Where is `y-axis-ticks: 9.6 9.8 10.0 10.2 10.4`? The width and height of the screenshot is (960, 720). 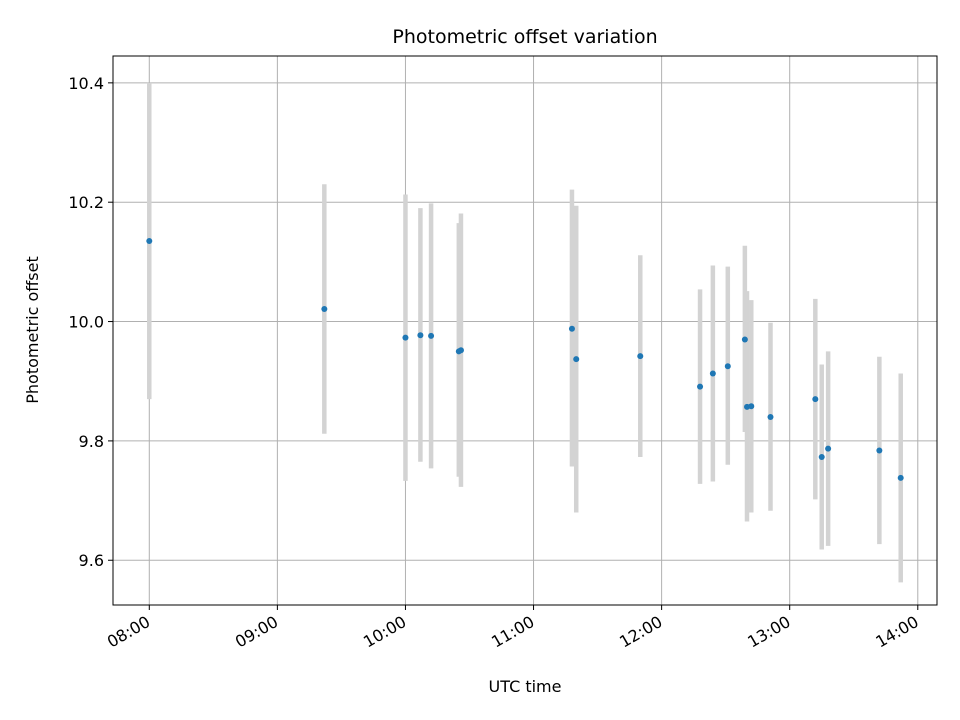
y-axis-ticks: 9.6 9.8 10.0 10.2 10.4 is located at coordinates (90, 322).